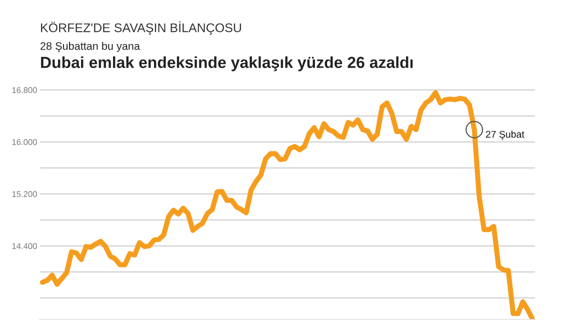 This screenshot has height=320, width=568. What do you see at coordinates (505, 135) in the screenshot?
I see `annotation: 27 Şubat` at bounding box center [505, 135].